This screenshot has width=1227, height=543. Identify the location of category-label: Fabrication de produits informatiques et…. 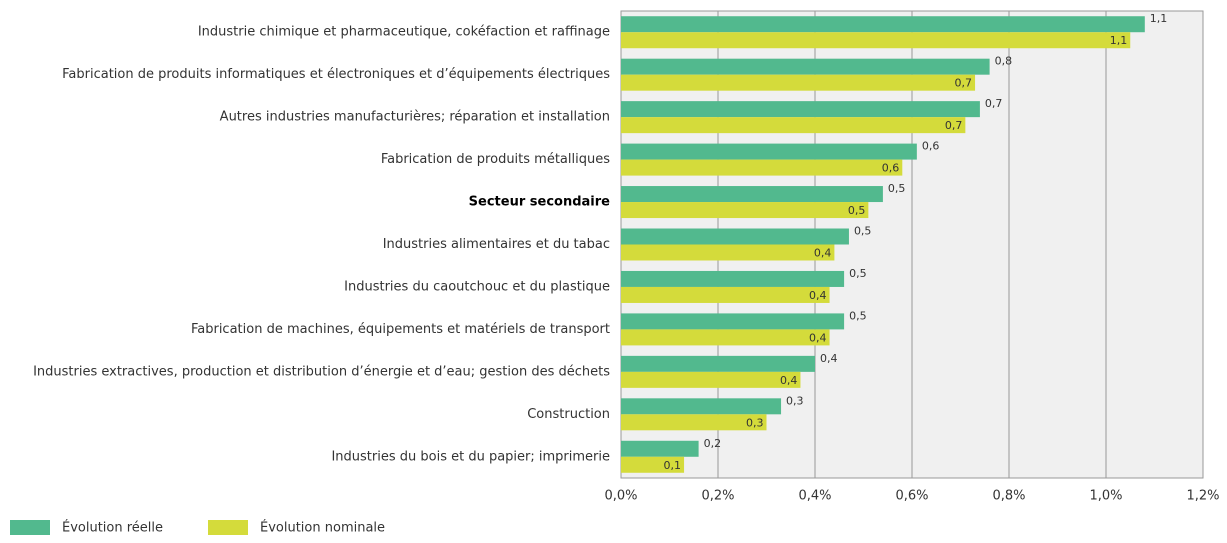
(336, 74).